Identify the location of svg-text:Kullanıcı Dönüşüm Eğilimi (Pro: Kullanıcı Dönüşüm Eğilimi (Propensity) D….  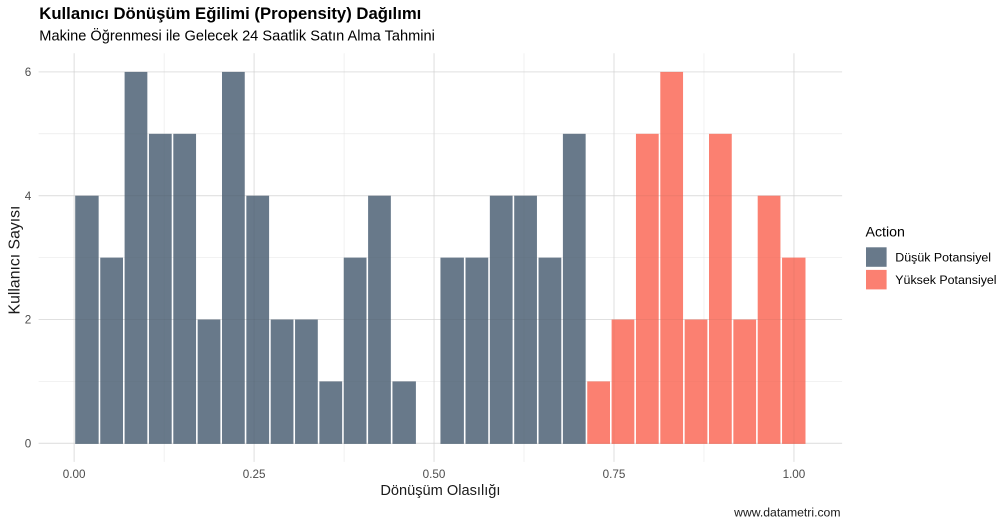
(230, 13).